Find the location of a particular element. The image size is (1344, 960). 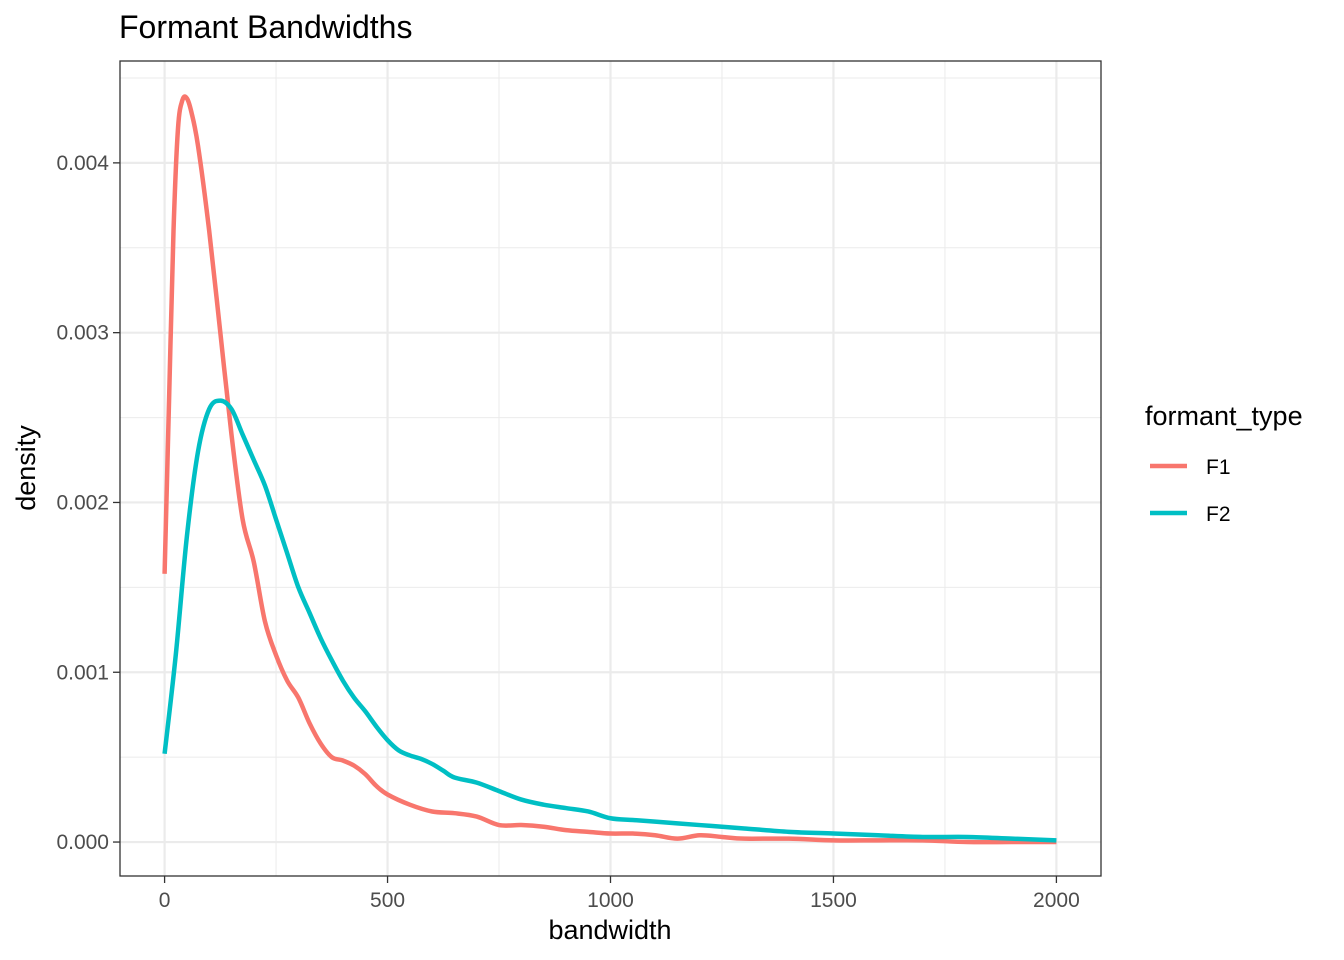

legend-items: F1 F2 is located at coordinates (1190, 491).